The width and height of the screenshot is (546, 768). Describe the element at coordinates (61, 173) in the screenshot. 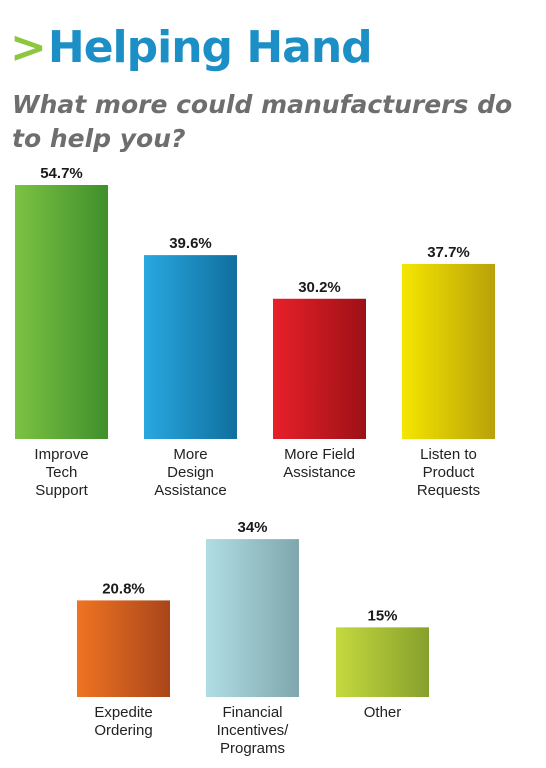

I see `value-label-0: 54.7%` at that location.